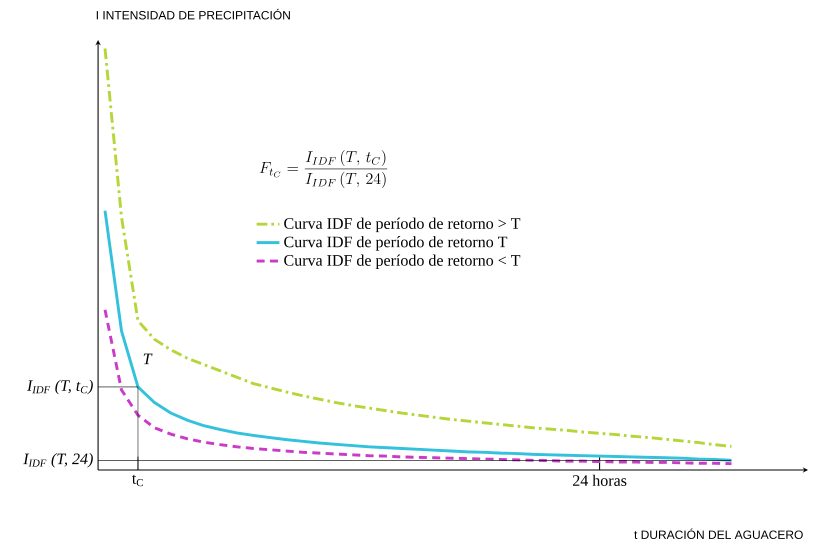 The height and width of the screenshot is (543, 822). Describe the element at coordinates (599, 480) in the screenshot. I see `x-tick-label: 24 horas` at that location.